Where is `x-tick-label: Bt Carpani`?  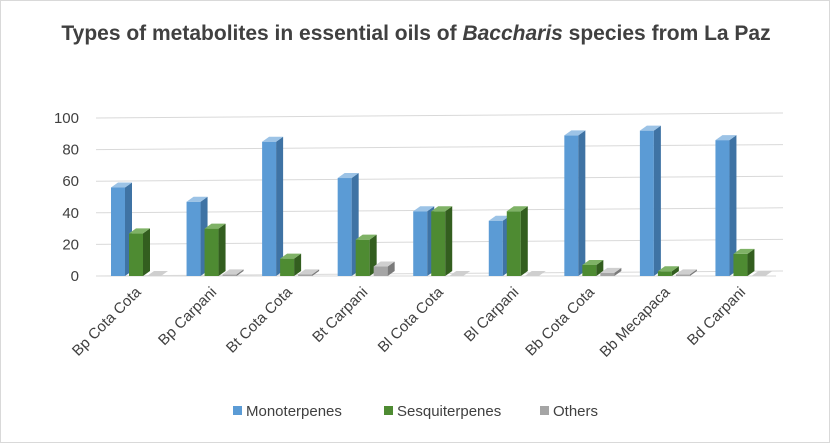 x-tick-label: Bt Carpani is located at coordinates (340, 315).